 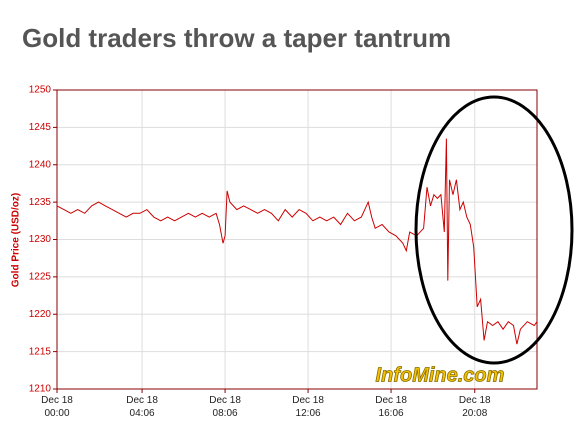 I want to click on x-tick-label: Dec 18 08:06, so click(x=225, y=407).